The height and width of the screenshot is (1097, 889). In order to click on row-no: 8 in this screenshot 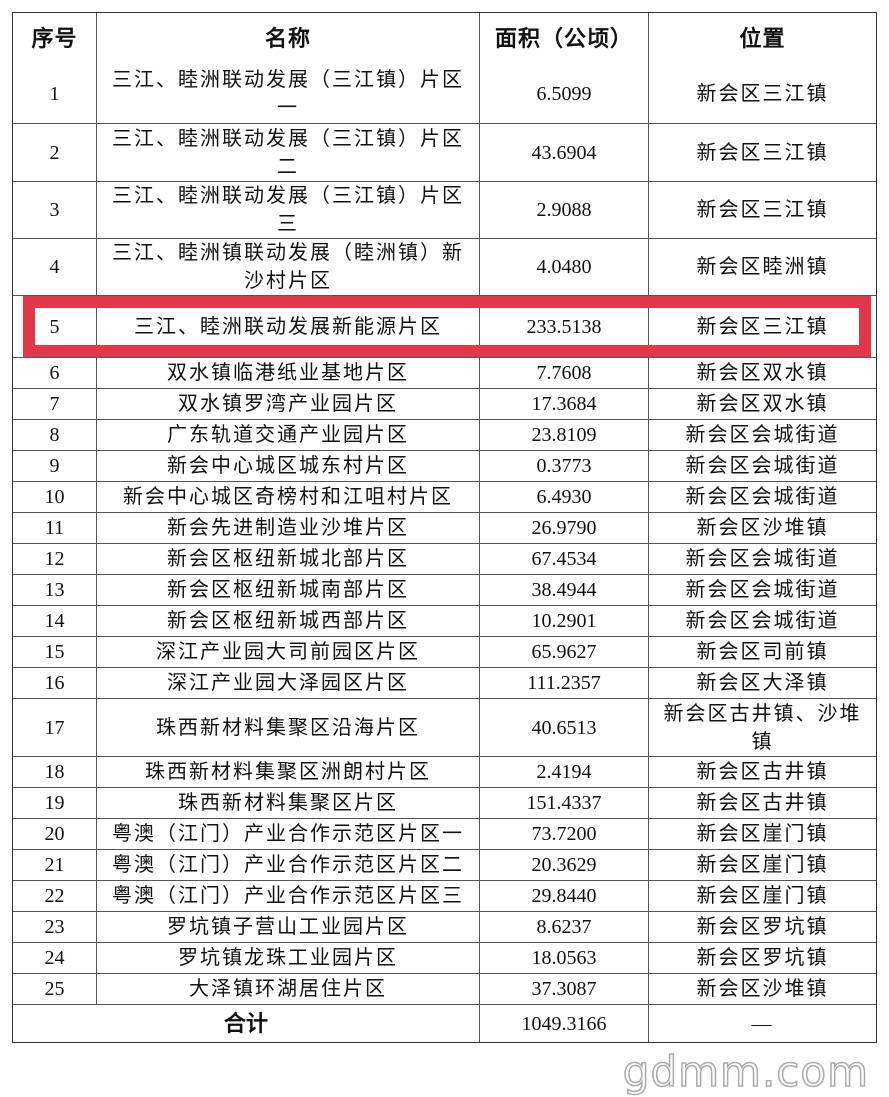, I will do `click(54, 435)`.